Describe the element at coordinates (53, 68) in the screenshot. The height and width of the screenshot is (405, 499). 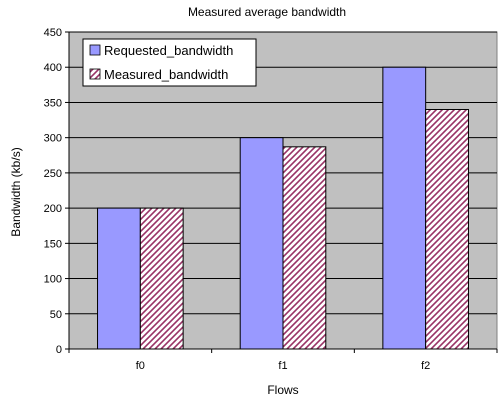
I see `y-tick-label: 400` at that location.